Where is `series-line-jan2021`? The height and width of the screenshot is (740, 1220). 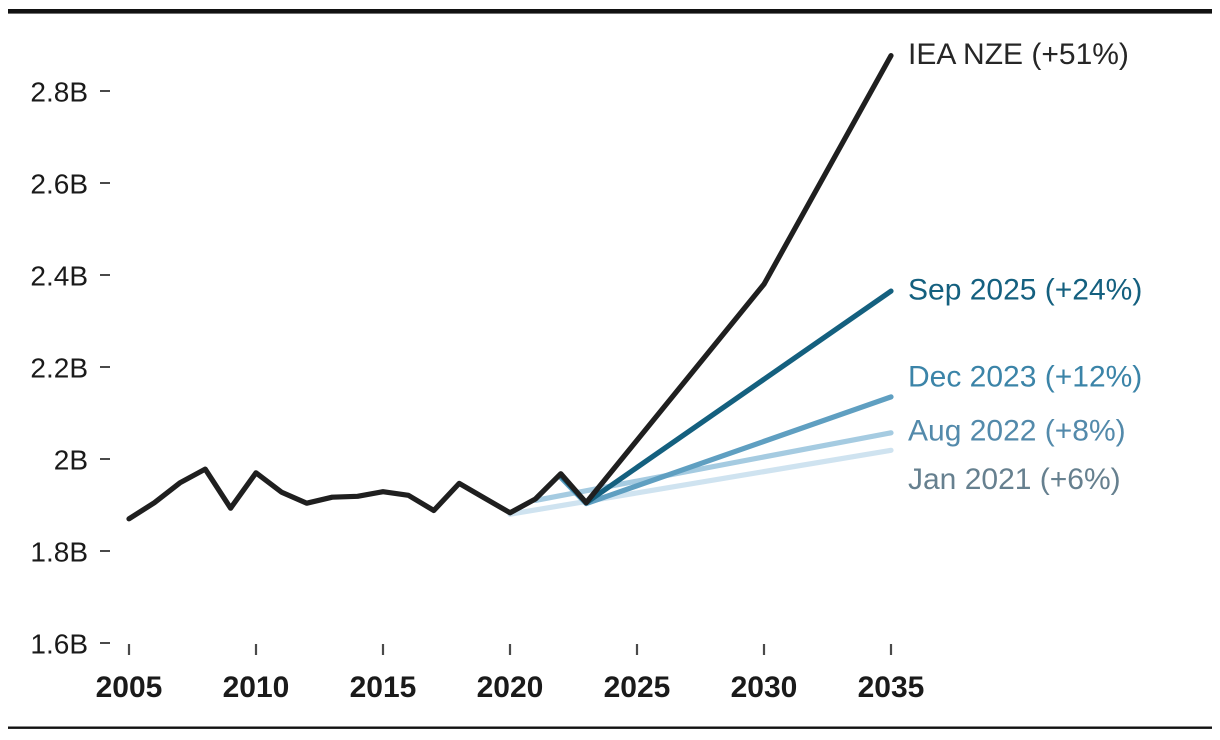 series-line-jan2021 is located at coordinates (700, 482).